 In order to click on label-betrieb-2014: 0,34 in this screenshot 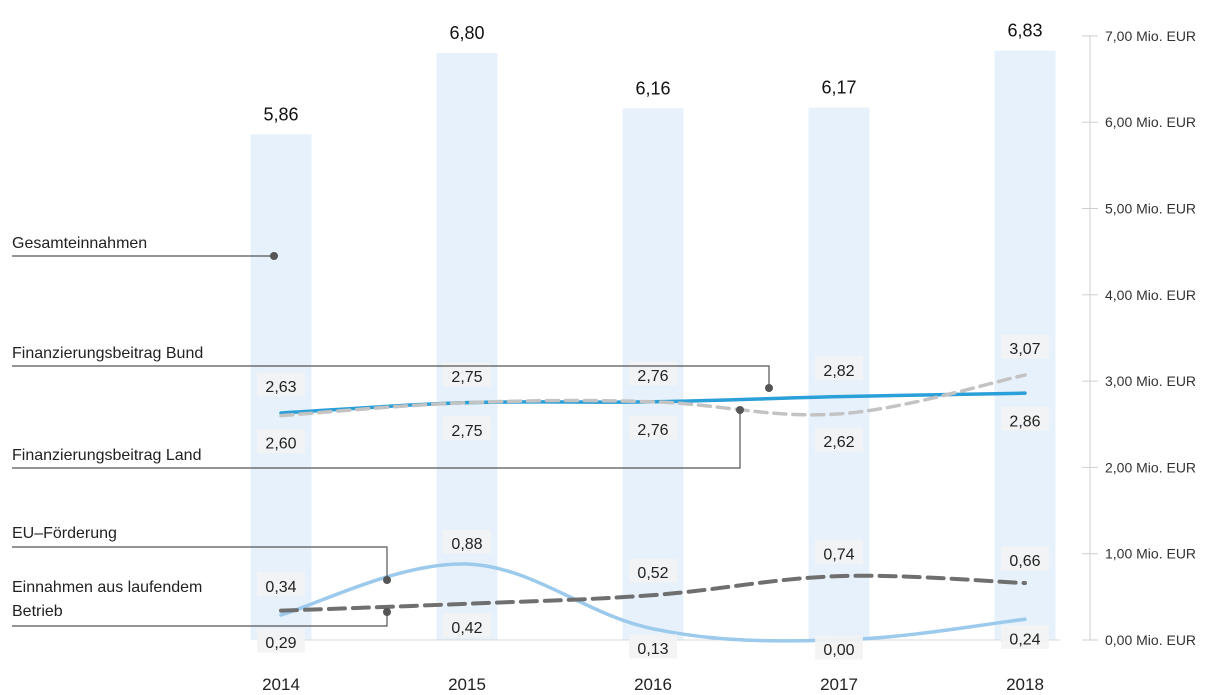, I will do `click(280, 587)`.